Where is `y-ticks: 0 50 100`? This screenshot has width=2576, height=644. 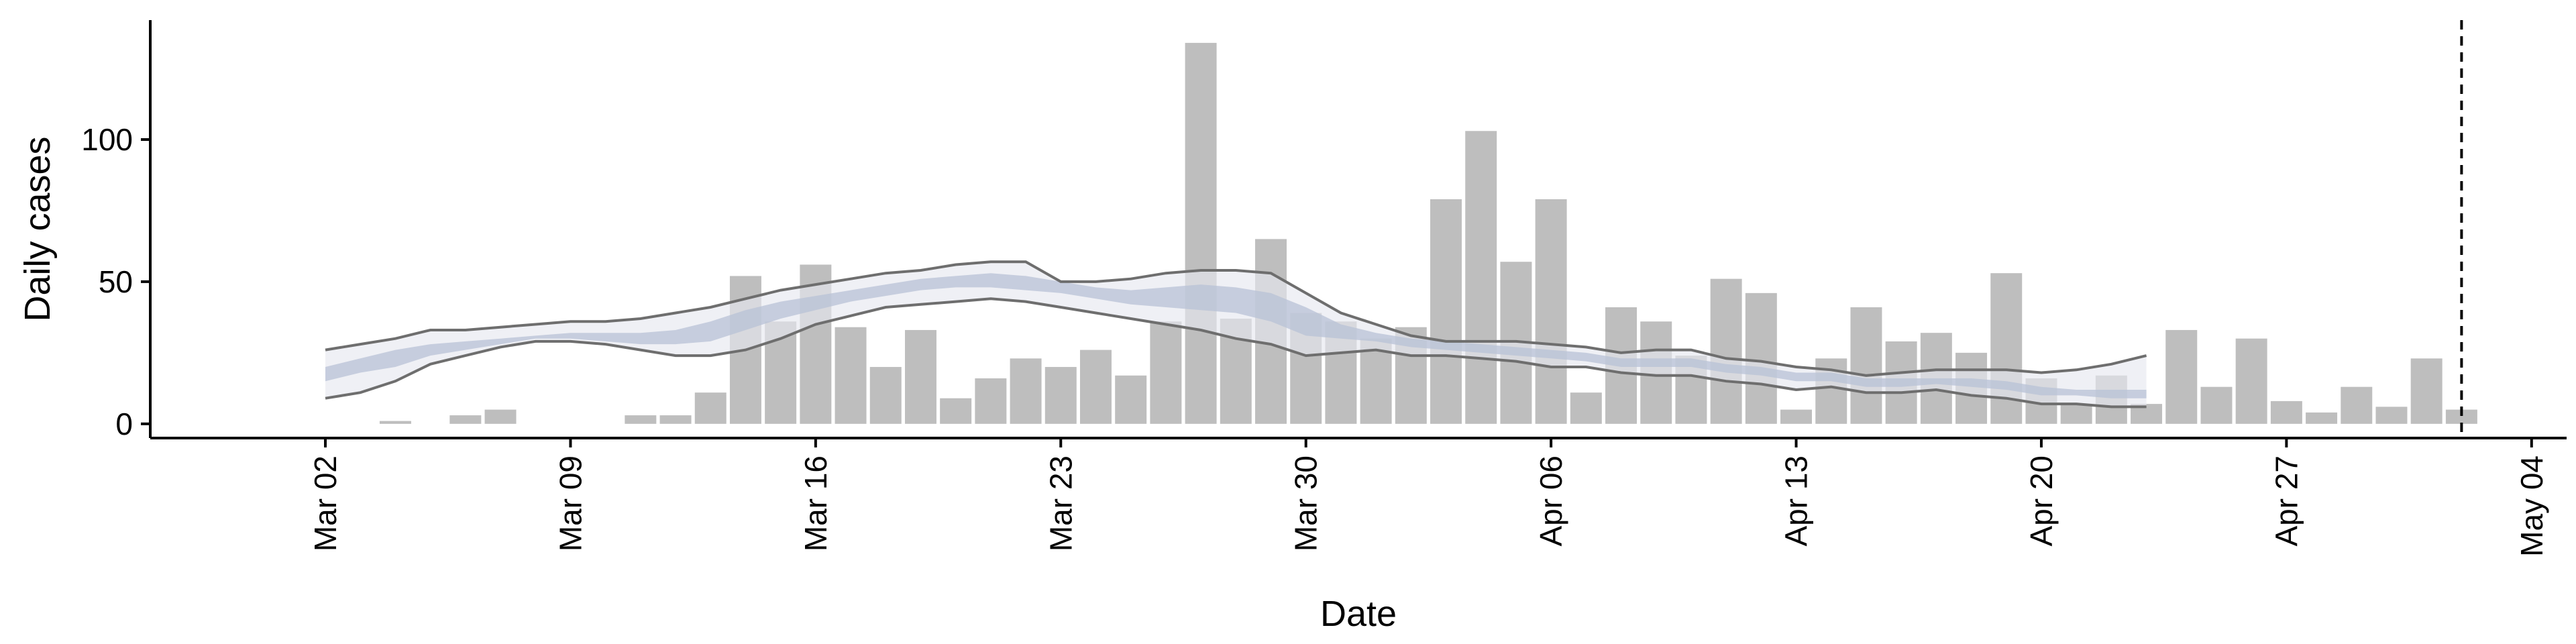 y-ticks: 0 50 100 is located at coordinates (115, 281).